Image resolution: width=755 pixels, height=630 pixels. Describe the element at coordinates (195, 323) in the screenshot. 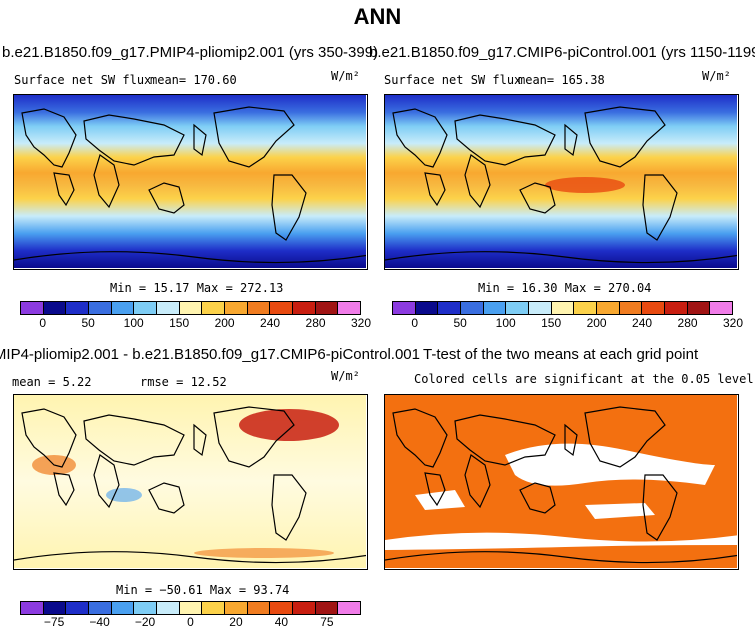

I see `top-left-colorbar-ticks: 0 50 100 150 200 240 280 320` at that location.